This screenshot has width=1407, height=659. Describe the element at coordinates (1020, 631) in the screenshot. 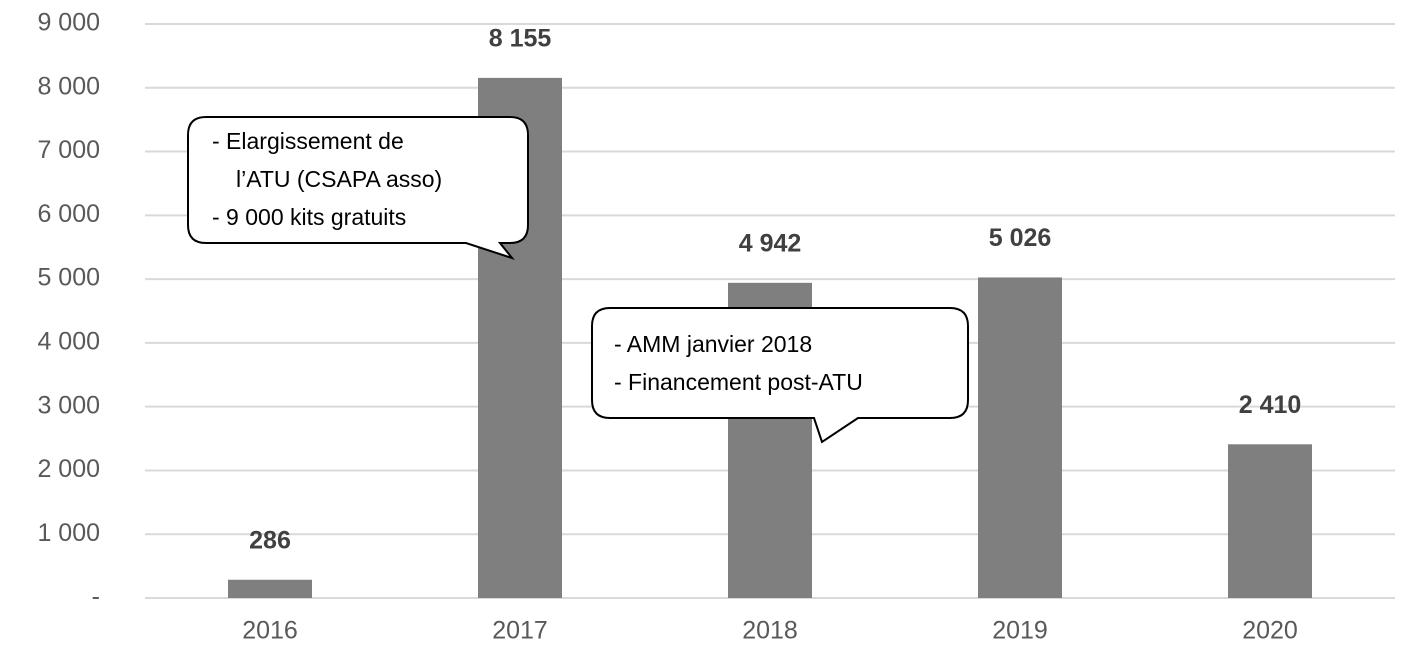

I see `x-tick-label: 2019` at that location.